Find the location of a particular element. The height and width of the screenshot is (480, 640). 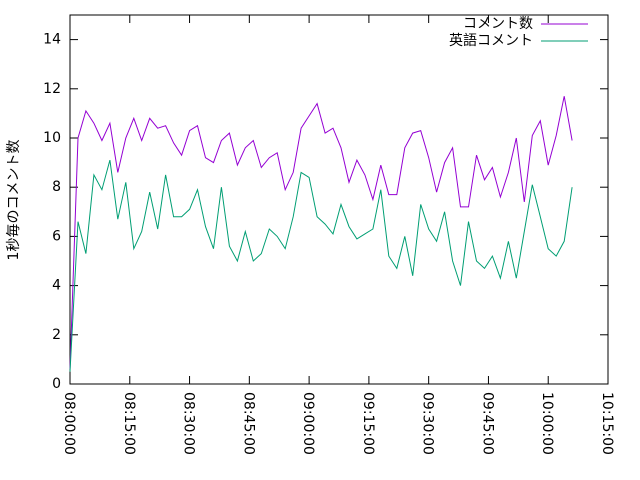

x-tick-label: 08:00:00 is located at coordinates (69, 423).